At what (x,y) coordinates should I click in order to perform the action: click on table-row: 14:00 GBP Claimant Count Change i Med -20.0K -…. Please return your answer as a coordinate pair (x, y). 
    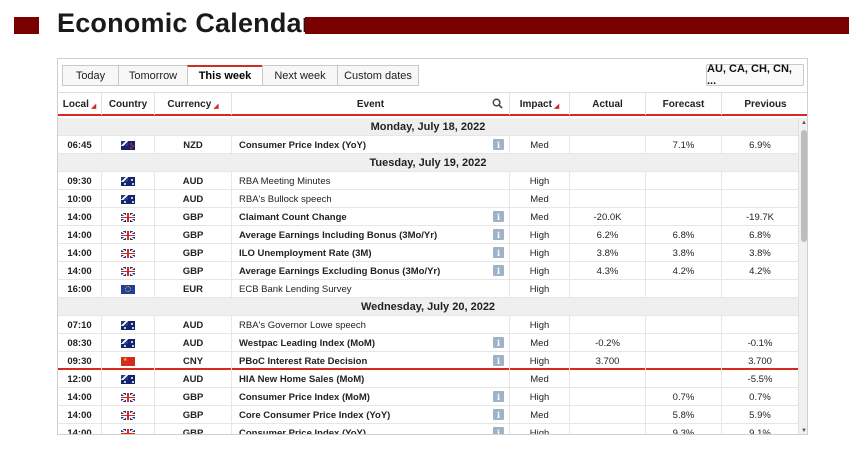
    Looking at the image, I should click on (428, 217).